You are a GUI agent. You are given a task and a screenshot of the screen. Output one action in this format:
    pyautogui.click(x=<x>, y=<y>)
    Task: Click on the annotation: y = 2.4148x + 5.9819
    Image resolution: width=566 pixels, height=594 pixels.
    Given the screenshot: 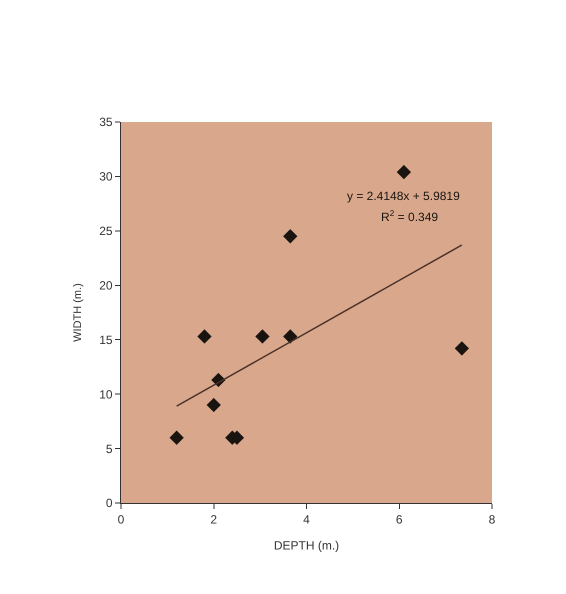 What is the action you would take?
    pyautogui.click(x=403, y=196)
    